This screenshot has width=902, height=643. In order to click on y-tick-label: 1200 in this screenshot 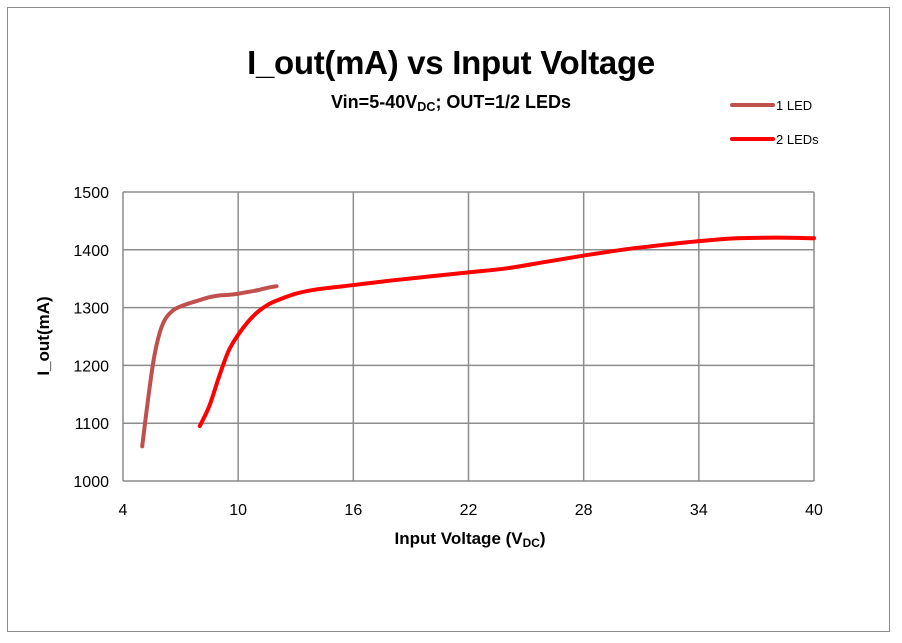, I will do `click(91, 366)`.